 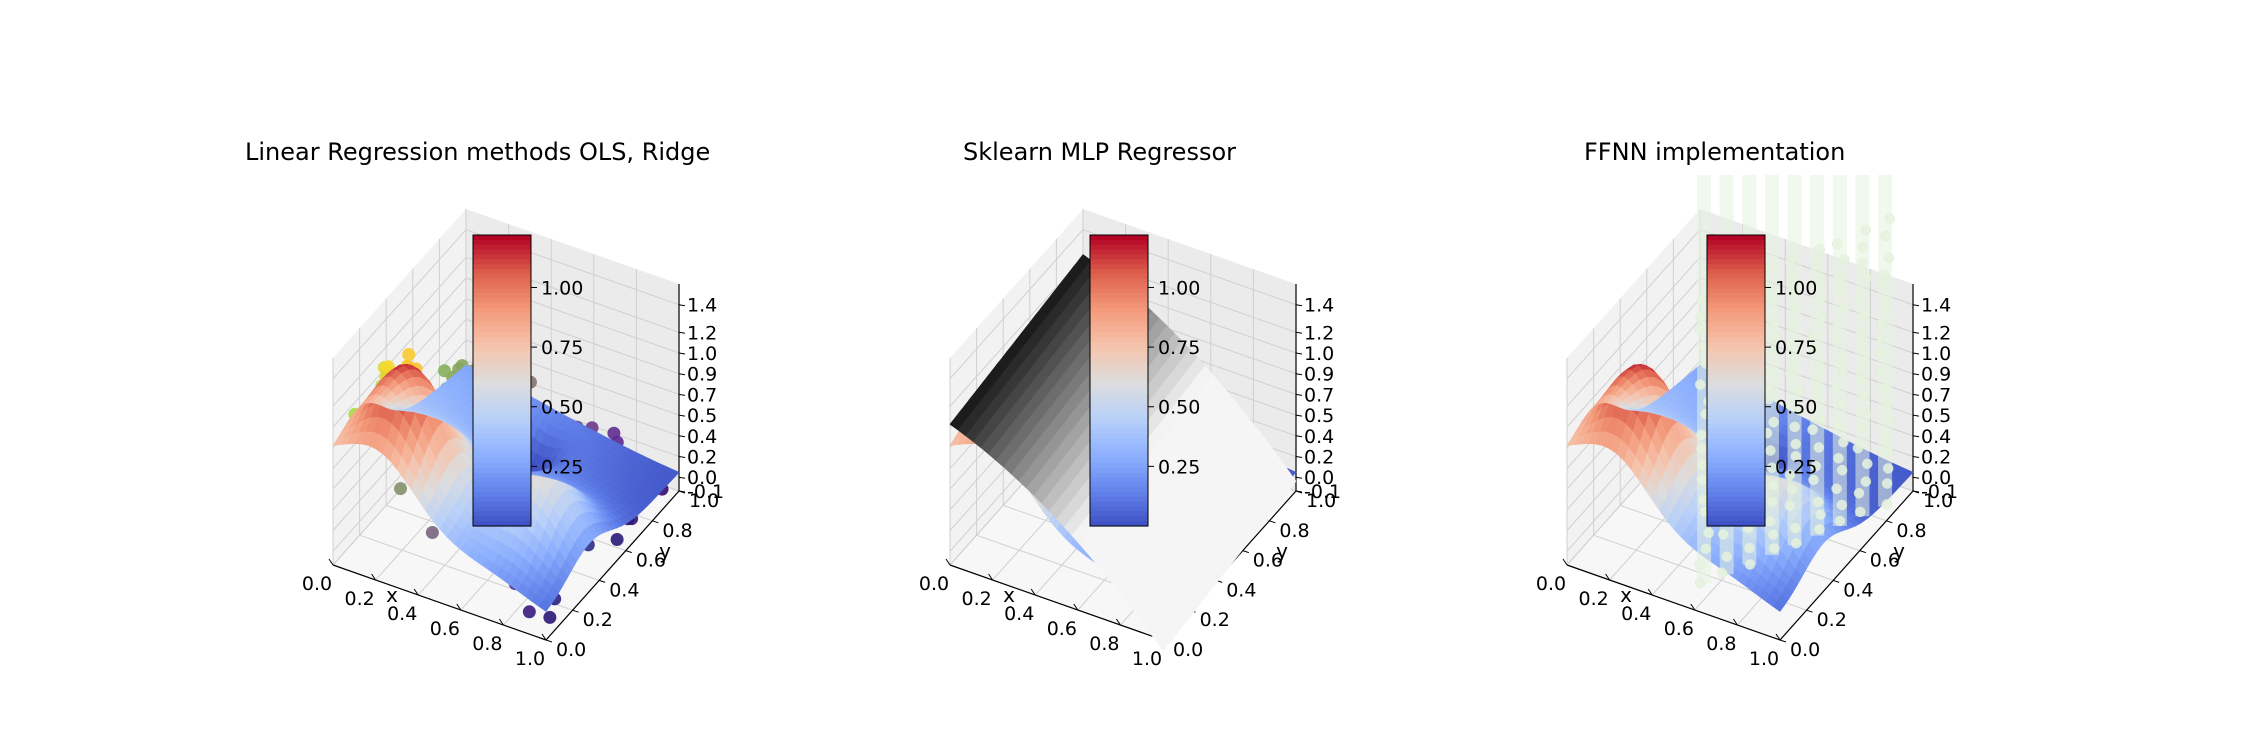 I want to click on x-tick-label: 1.0, so click(x=1147, y=659).